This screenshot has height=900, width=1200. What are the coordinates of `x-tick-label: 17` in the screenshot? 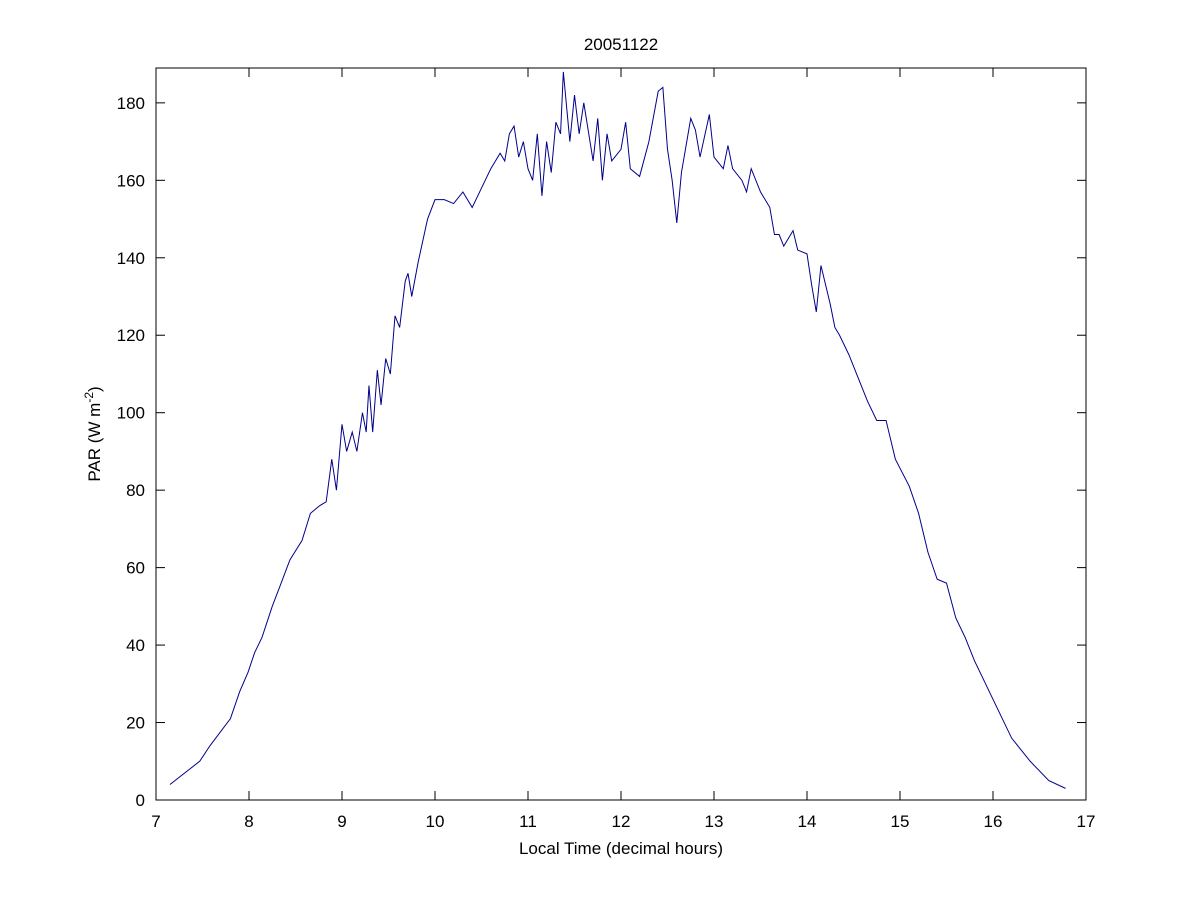 It's located at (1086, 821).